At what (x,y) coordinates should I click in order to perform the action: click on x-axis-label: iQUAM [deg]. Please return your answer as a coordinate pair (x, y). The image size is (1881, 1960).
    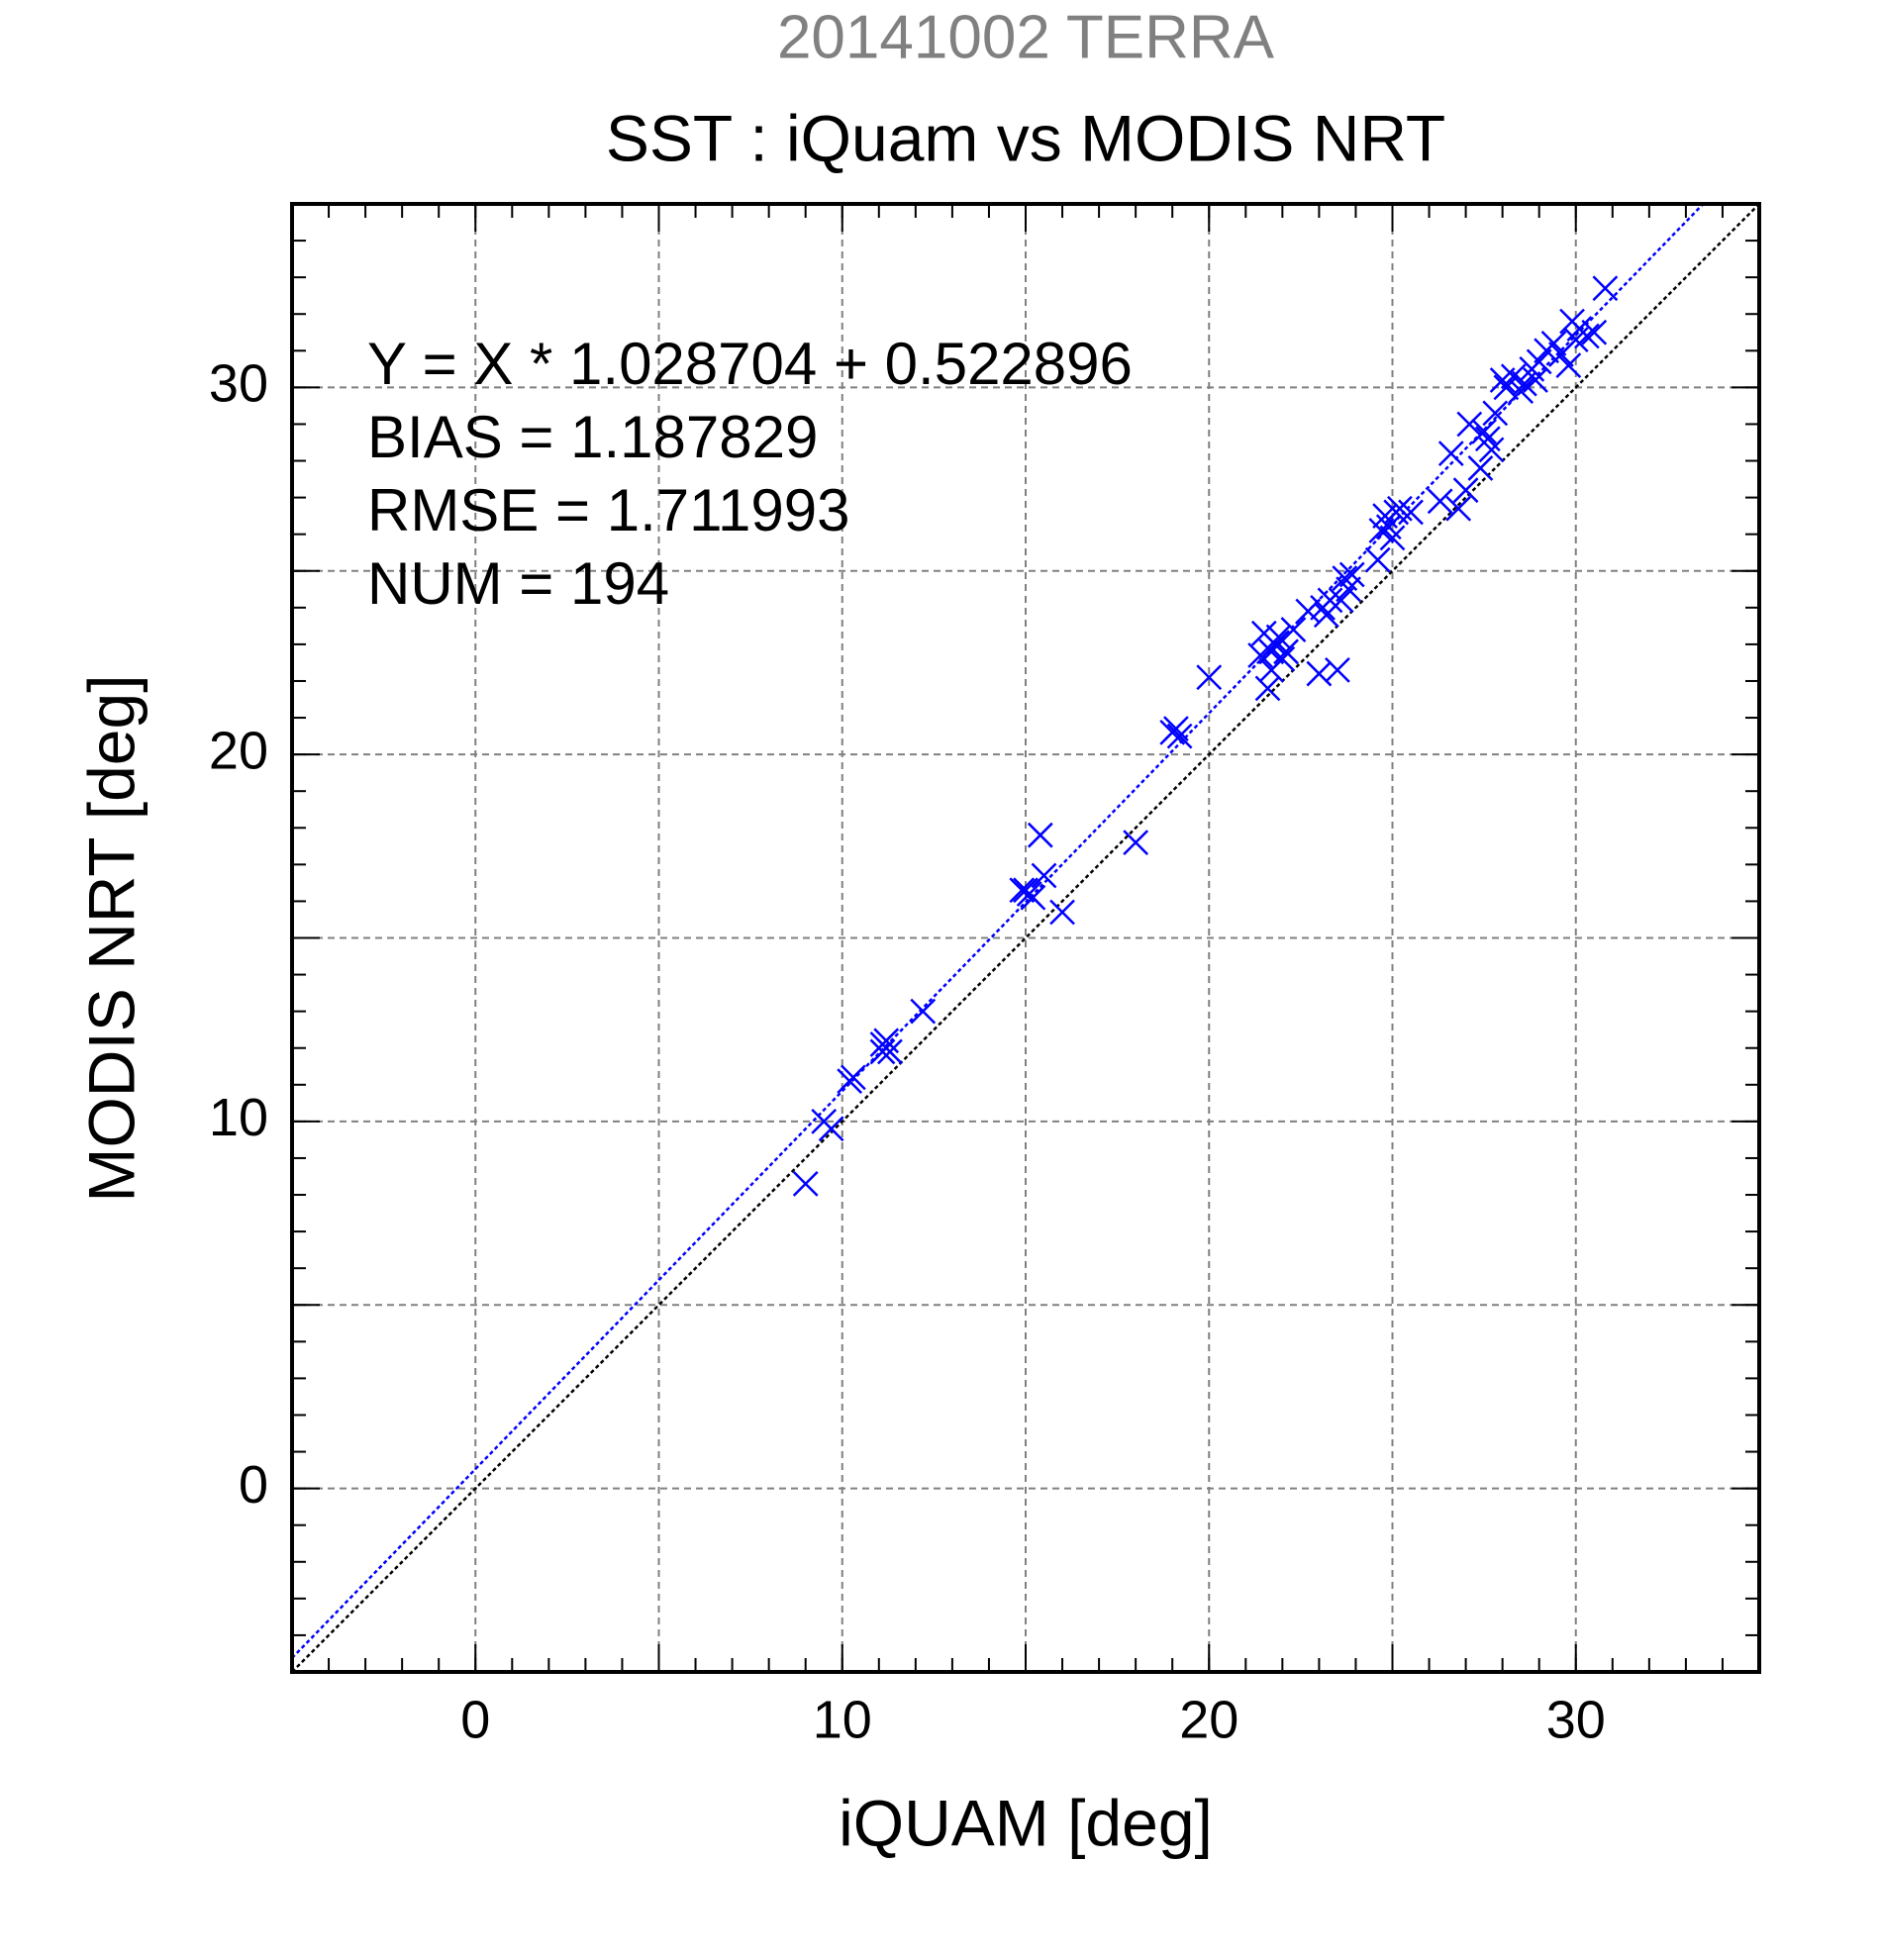
    Looking at the image, I should click on (1026, 1822).